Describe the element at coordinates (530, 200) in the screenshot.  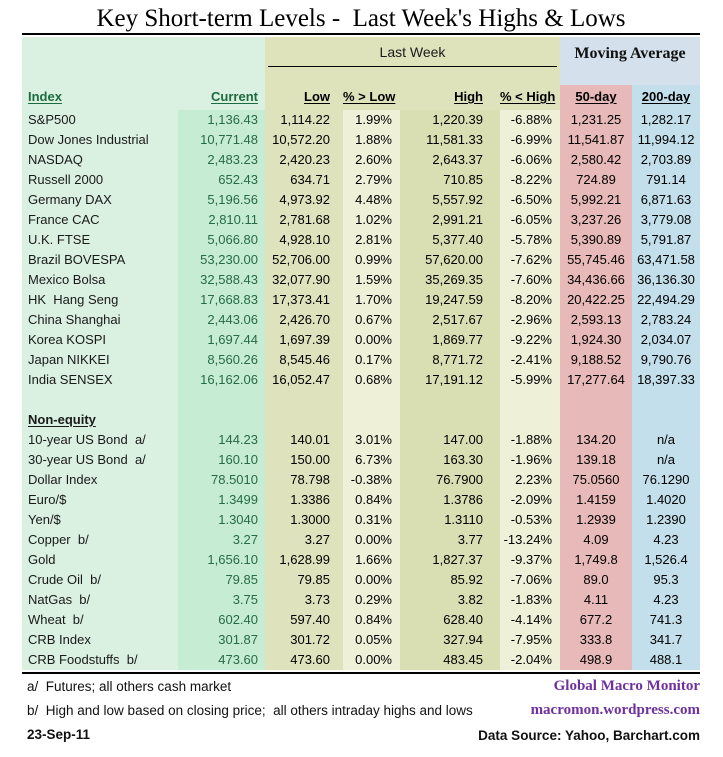
I see `cell-pct-below-high: -6.50%` at that location.